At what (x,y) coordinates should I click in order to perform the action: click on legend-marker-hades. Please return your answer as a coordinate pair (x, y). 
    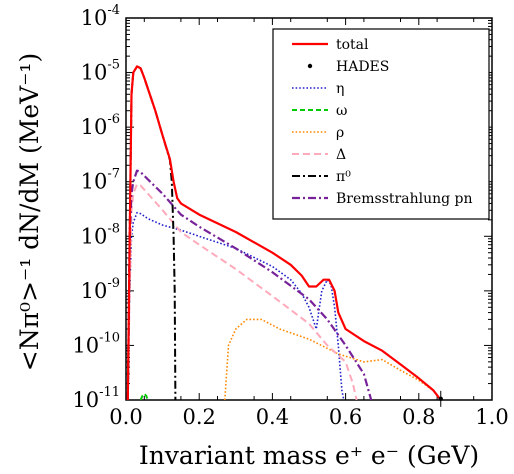
    Looking at the image, I should click on (310, 66).